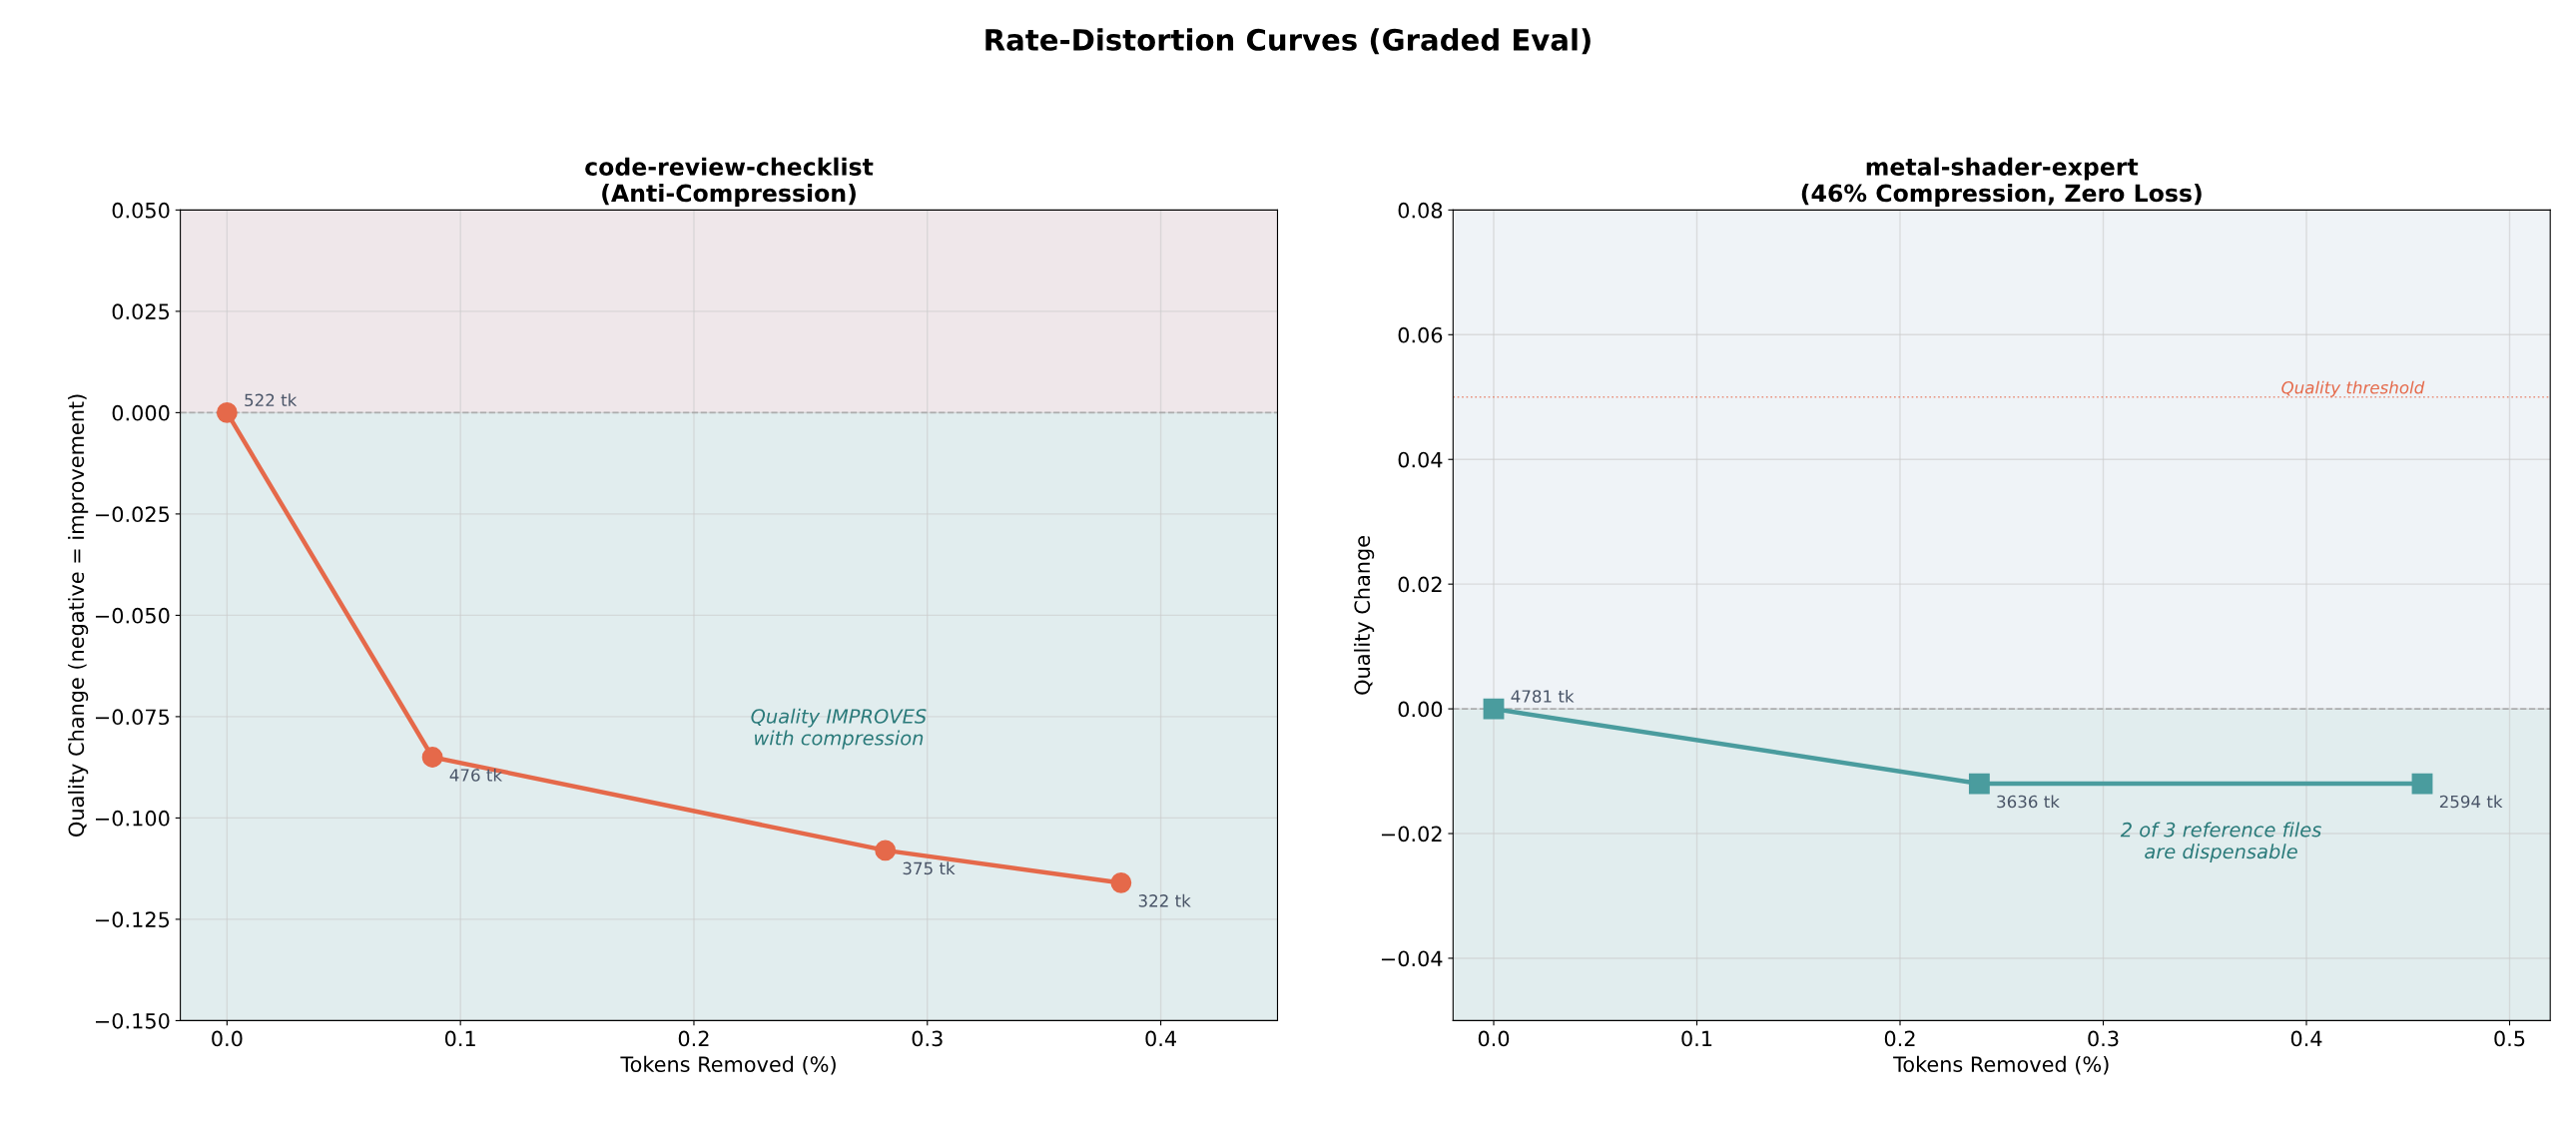 The height and width of the screenshot is (1129, 2576). I want to click on annotation: 4781 tk, so click(1543, 696).